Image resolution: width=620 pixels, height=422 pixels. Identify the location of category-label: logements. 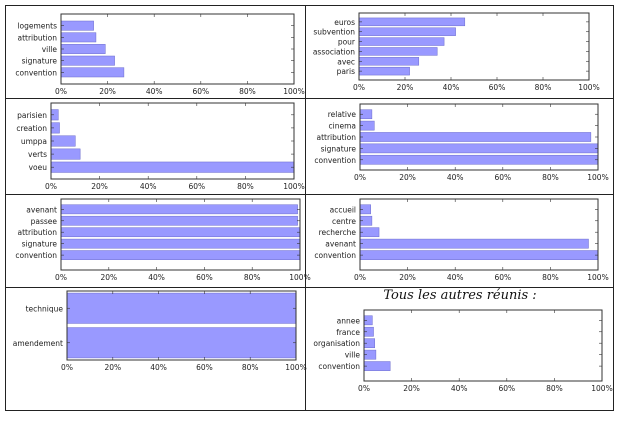
(37, 26).